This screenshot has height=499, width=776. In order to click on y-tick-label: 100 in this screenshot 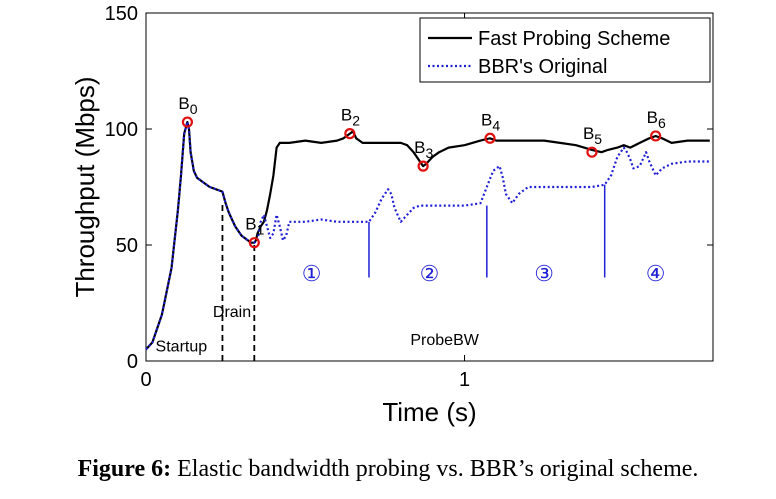, I will do `click(121, 130)`.